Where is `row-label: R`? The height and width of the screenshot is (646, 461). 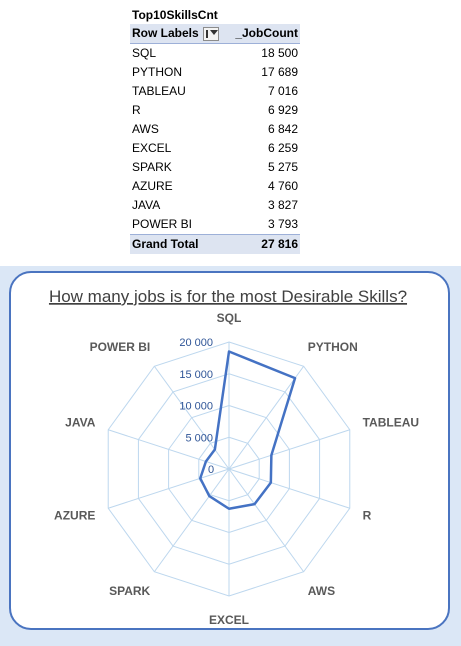 row-label: R is located at coordinates (136, 110).